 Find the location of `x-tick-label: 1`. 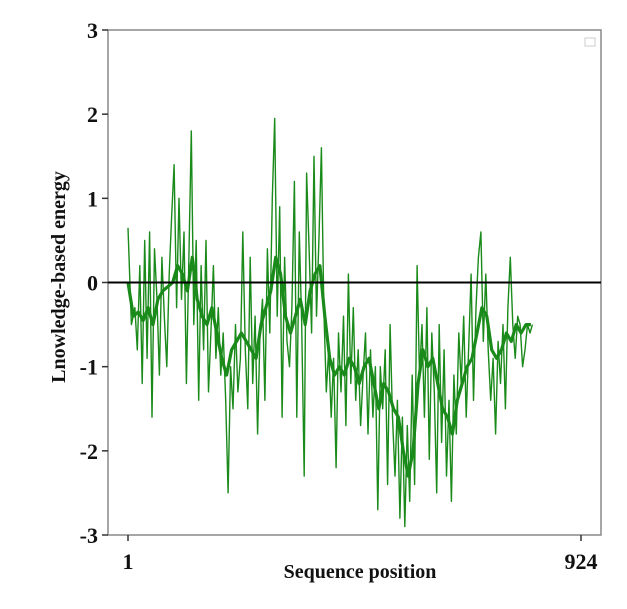

x-tick-label: 1 is located at coordinates (128, 561).